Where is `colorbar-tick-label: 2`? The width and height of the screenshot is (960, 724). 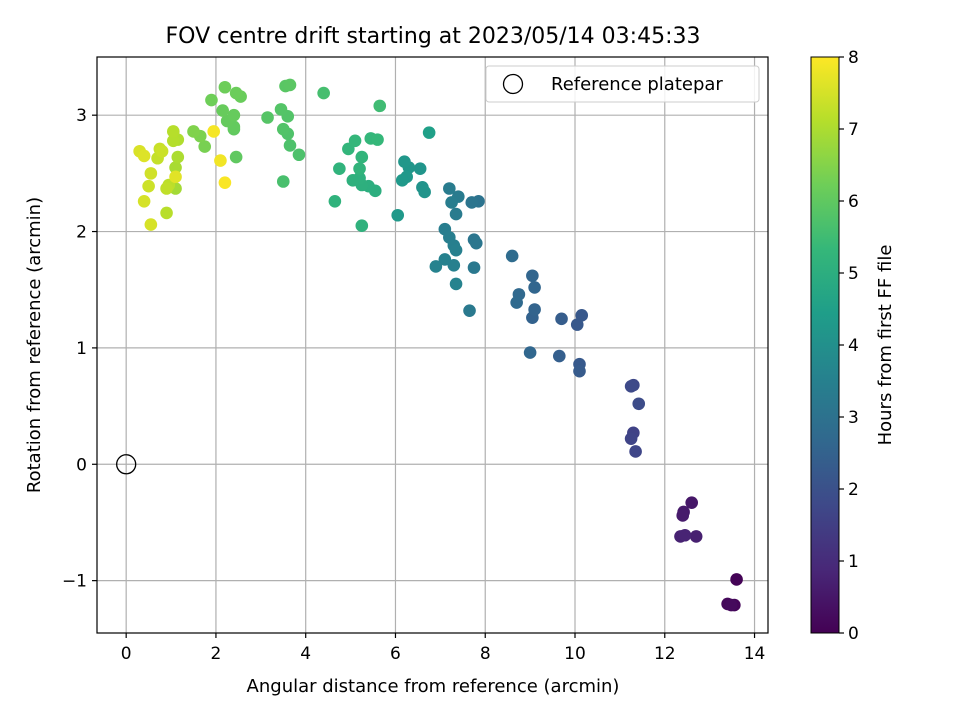
colorbar-tick-label: 2 is located at coordinates (853, 490).